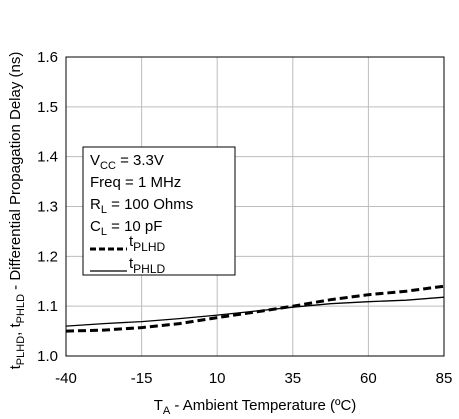 The image size is (459, 419). What do you see at coordinates (255, 311) in the screenshot?
I see `series-line-phld` at bounding box center [255, 311].